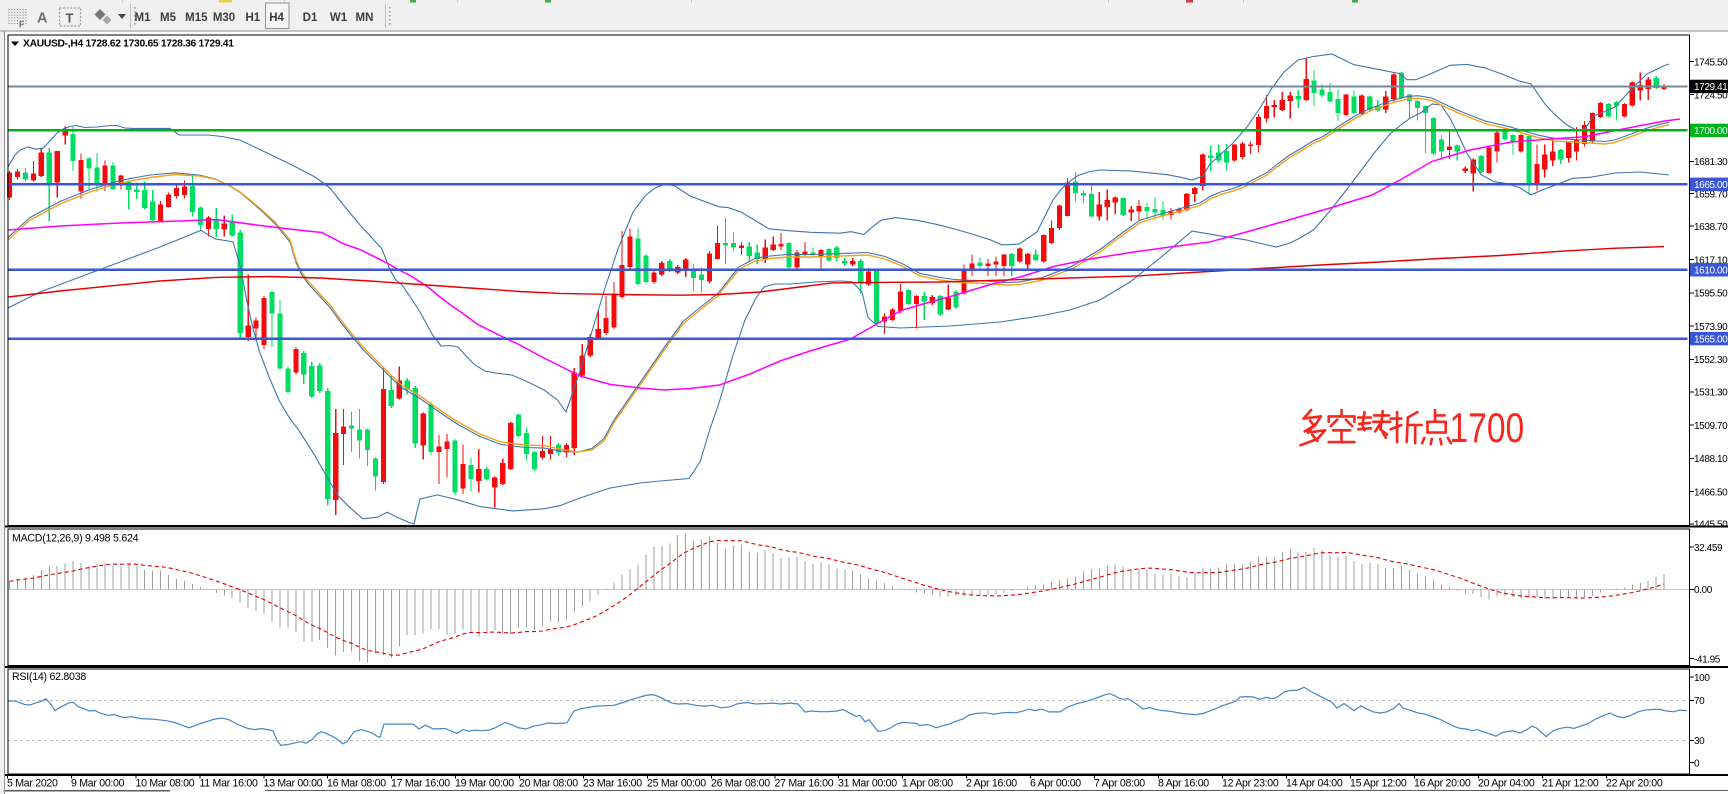 The image size is (1728, 794). I want to click on svg-text: 22 Apr 20:00, so click(1634, 784).